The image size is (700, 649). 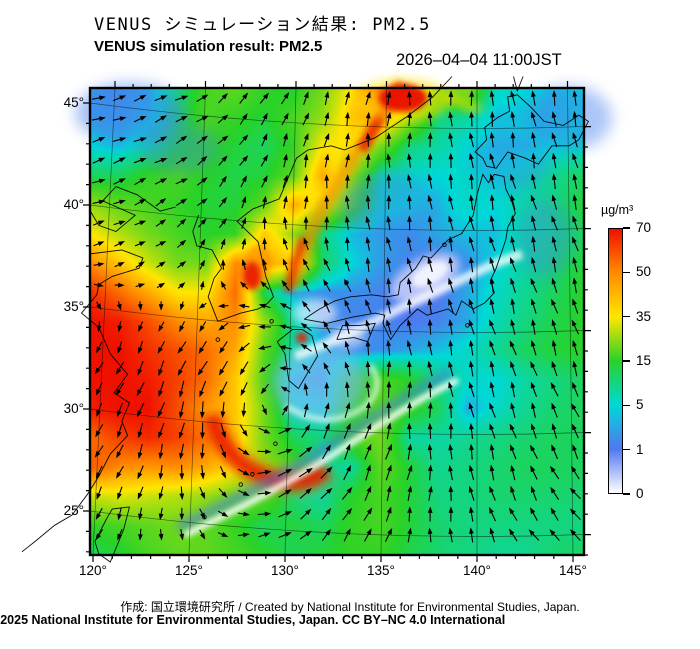 I want to click on colorbar-tick-label-0: 0, so click(x=640, y=493).